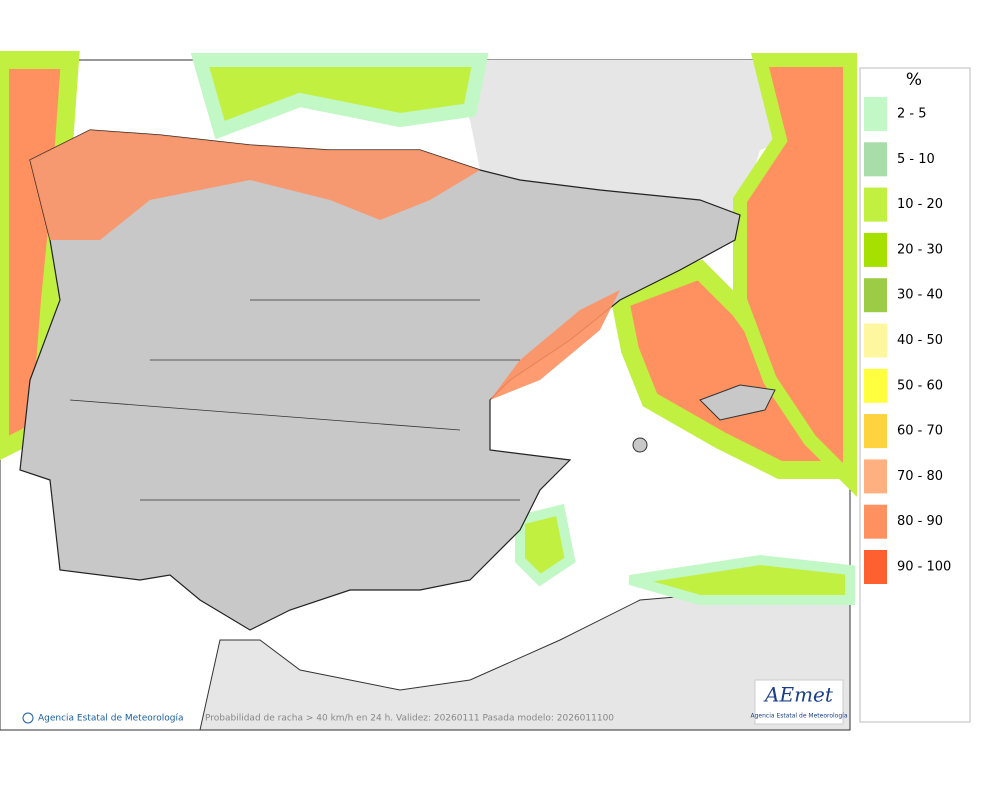 The width and height of the screenshot is (1000, 794). I want to click on biscay-band, so click(339, 96).